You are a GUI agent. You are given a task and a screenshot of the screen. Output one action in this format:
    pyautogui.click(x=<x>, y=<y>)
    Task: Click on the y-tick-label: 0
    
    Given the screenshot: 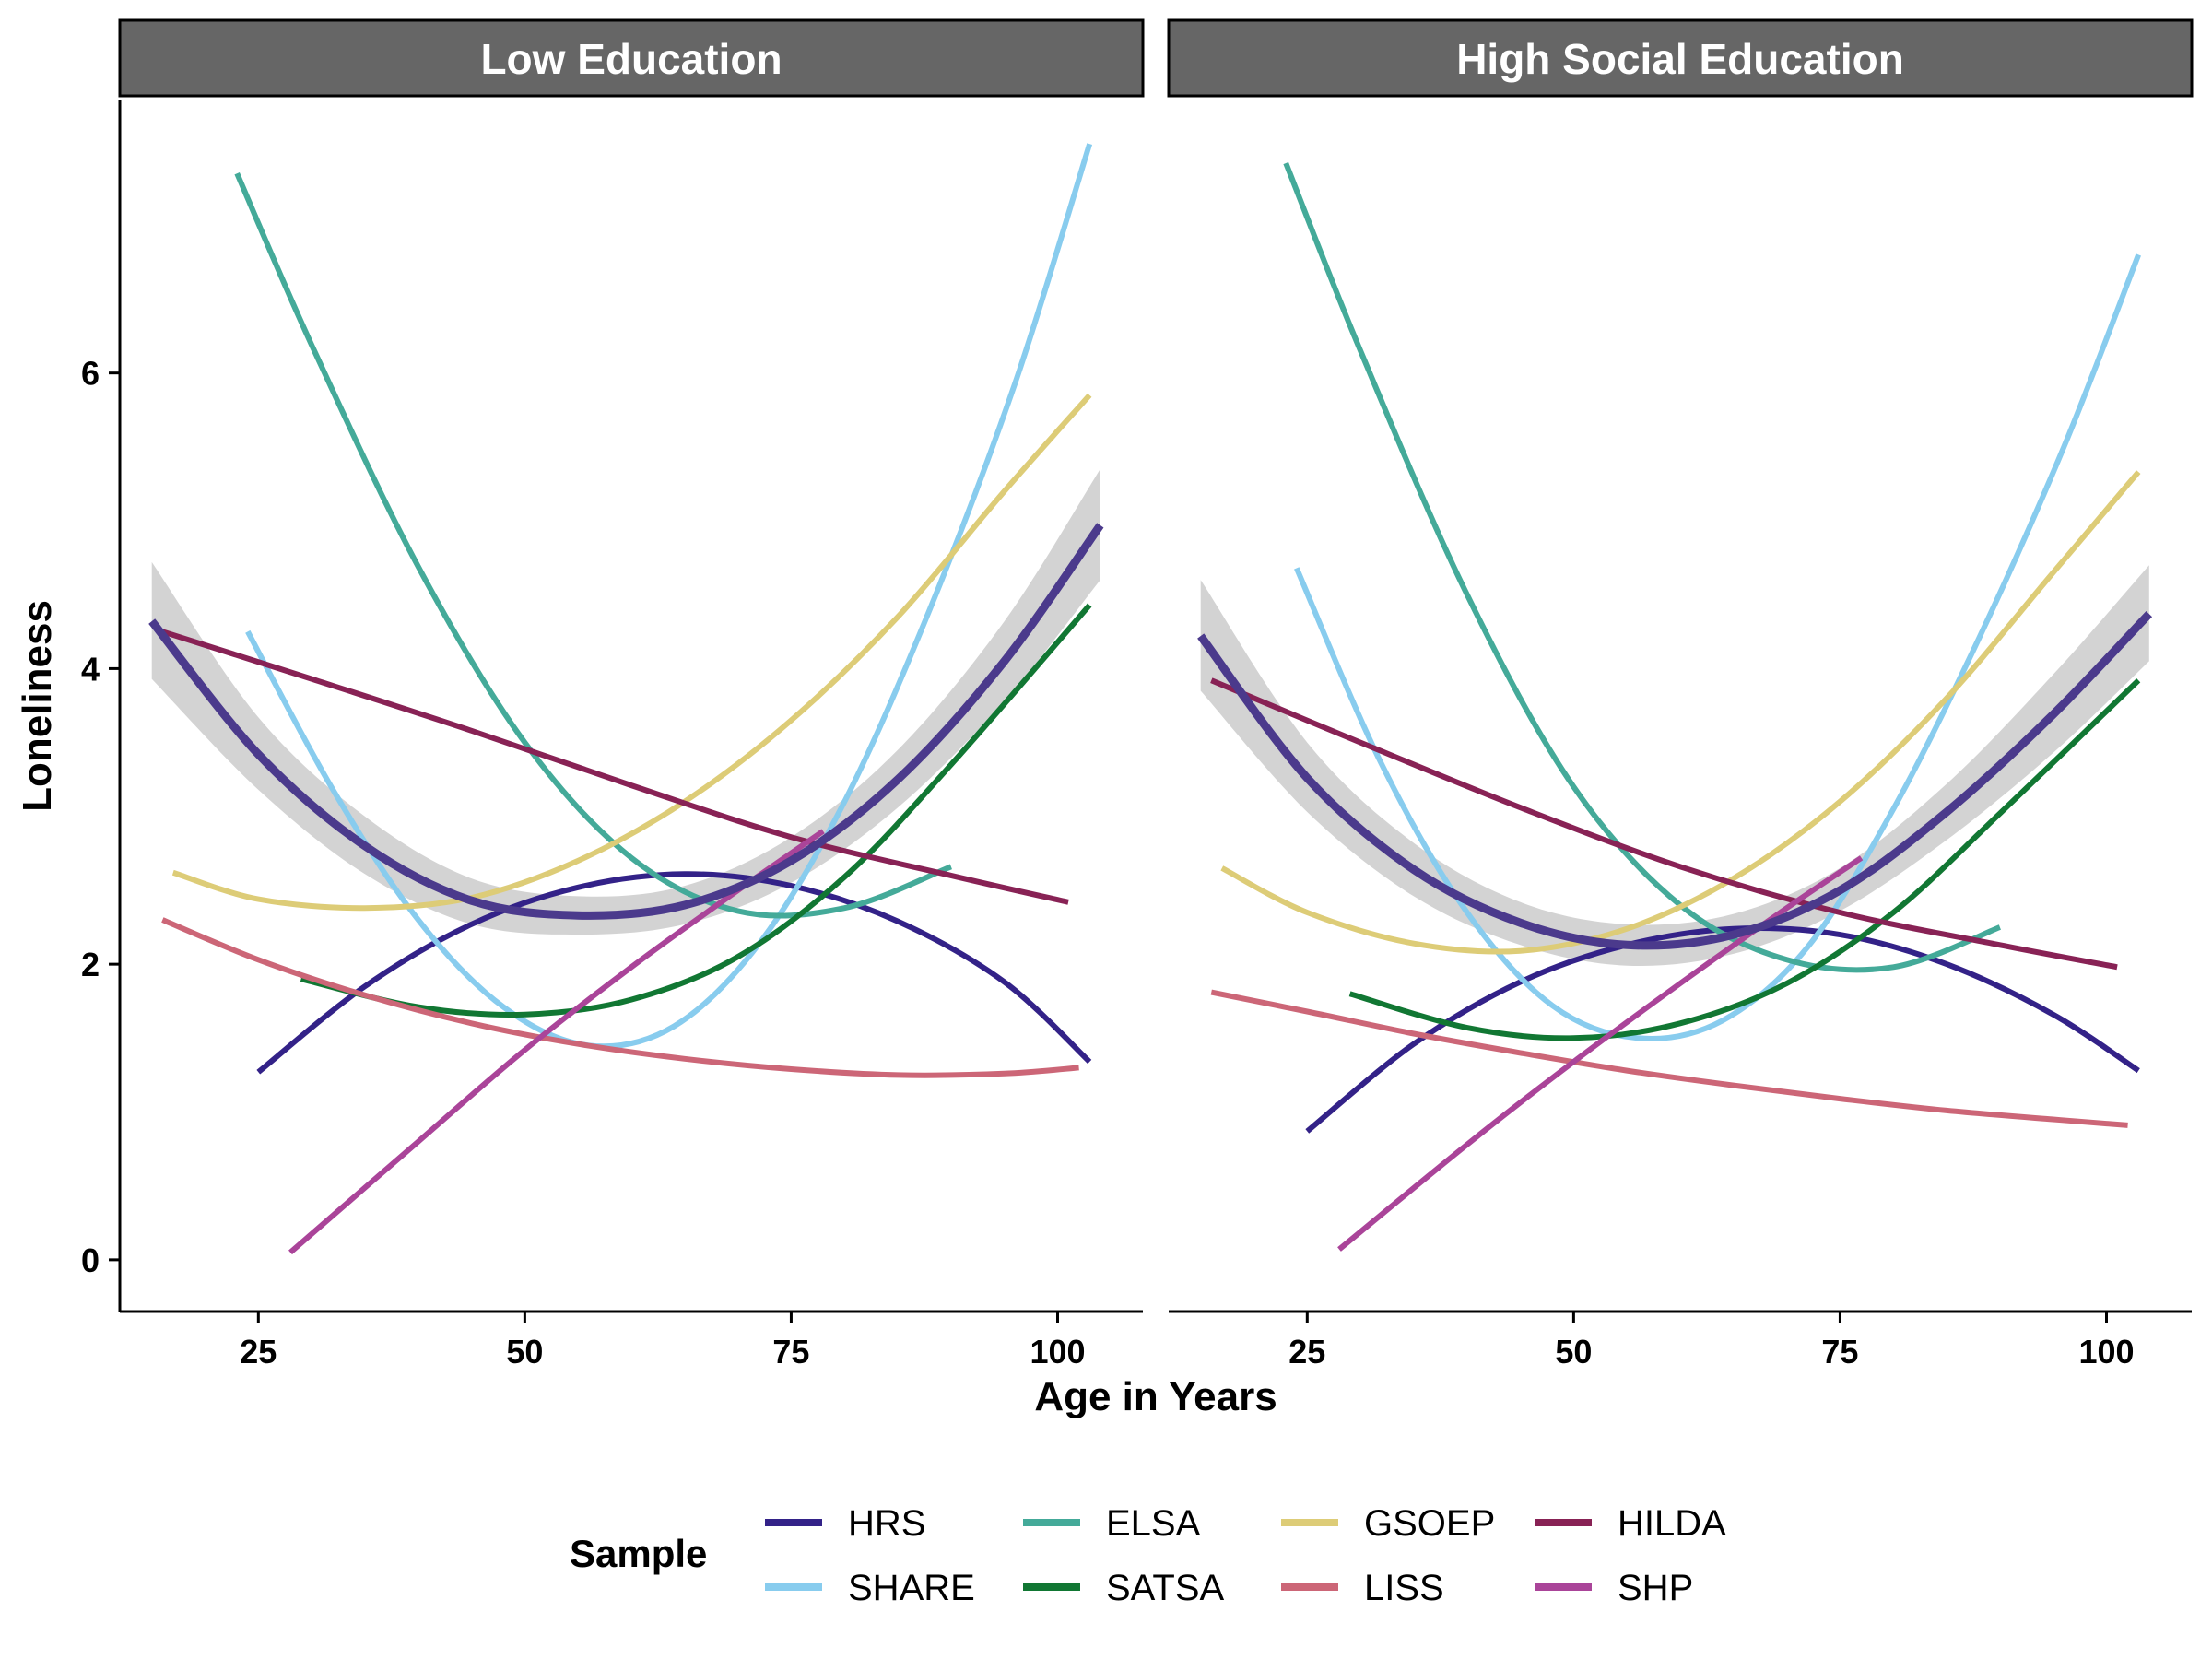 What is the action you would take?
    pyautogui.click(x=90, y=1260)
    